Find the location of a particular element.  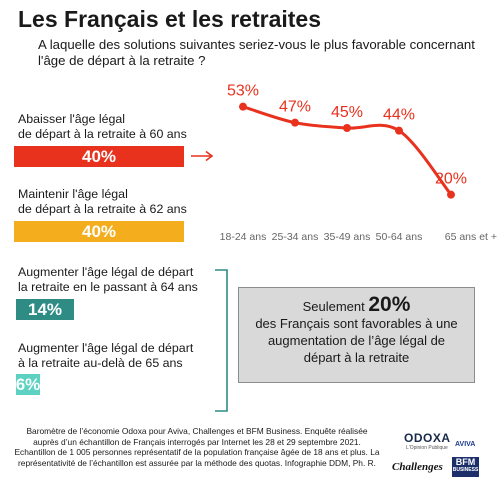

data-label: 44% is located at coordinates (399, 115).